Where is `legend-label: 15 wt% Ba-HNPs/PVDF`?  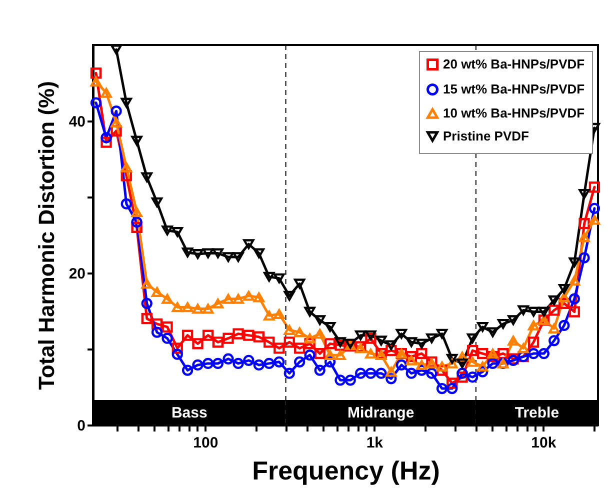 legend-label: 15 wt% Ba-HNPs/PVDF is located at coordinates (514, 89).